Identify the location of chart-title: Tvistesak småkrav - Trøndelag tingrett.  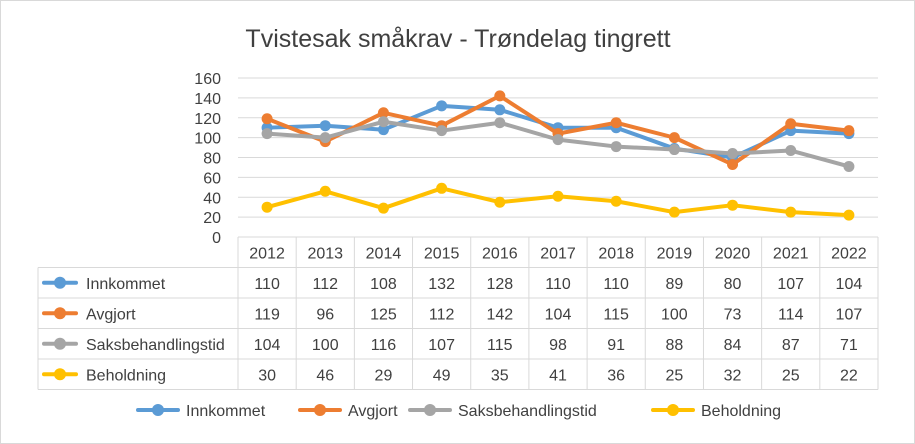
(457, 39).